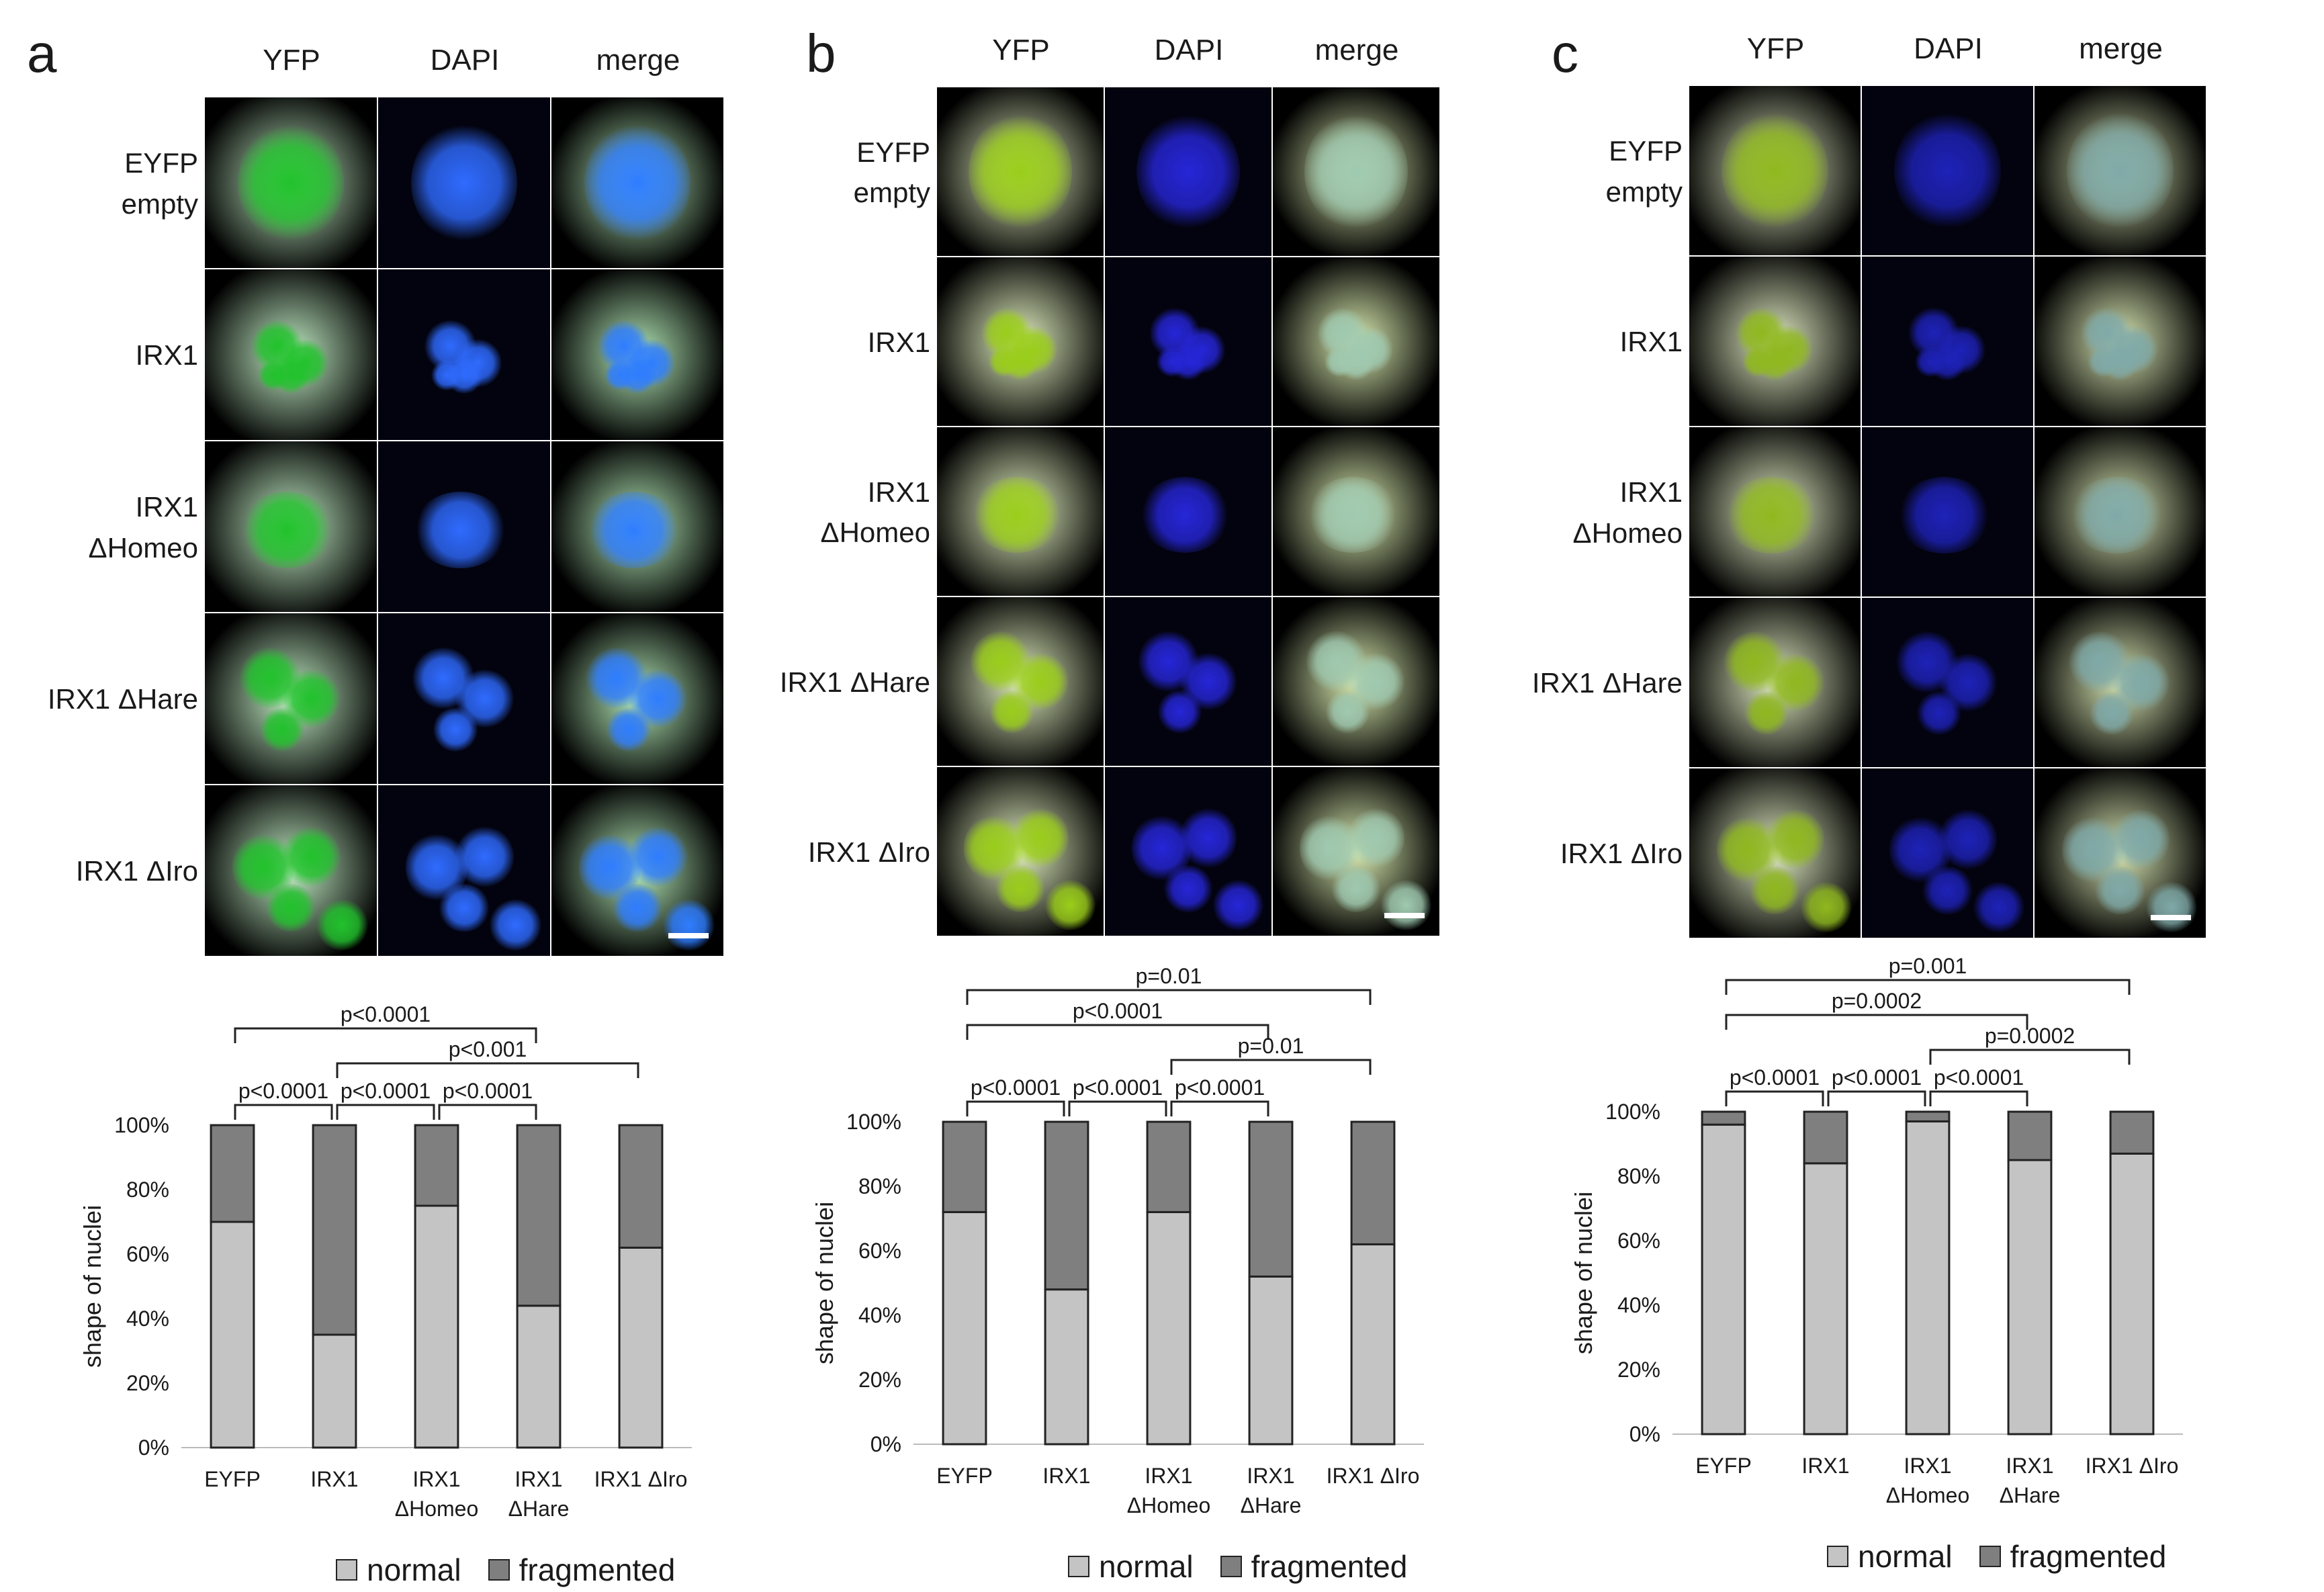  What do you see at coordinates (437, 1494) in the screenshot?
I see `x-tick-label: IRX1 ΔHomeo` at bounding box center [437, 1494].